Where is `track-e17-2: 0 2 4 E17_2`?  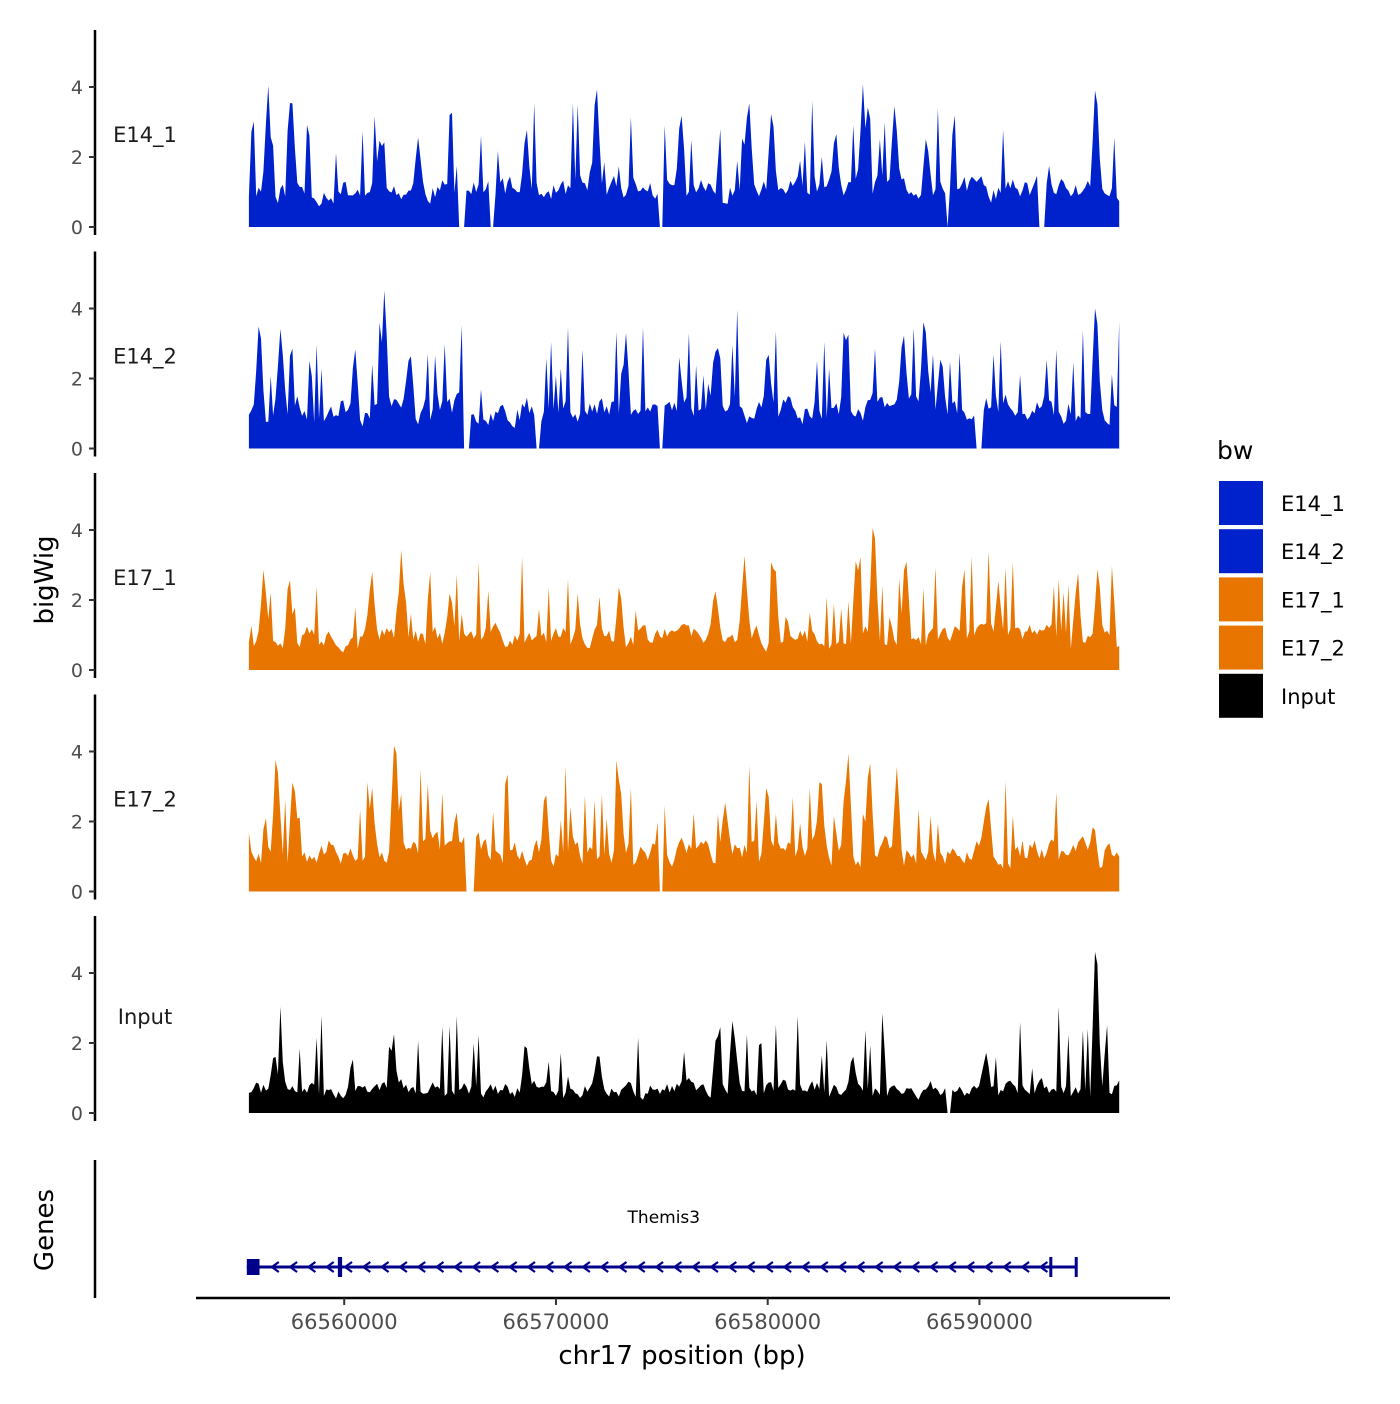
track-e17-2: 0 2 4 E17_2 is located at coordinates (595, 799).